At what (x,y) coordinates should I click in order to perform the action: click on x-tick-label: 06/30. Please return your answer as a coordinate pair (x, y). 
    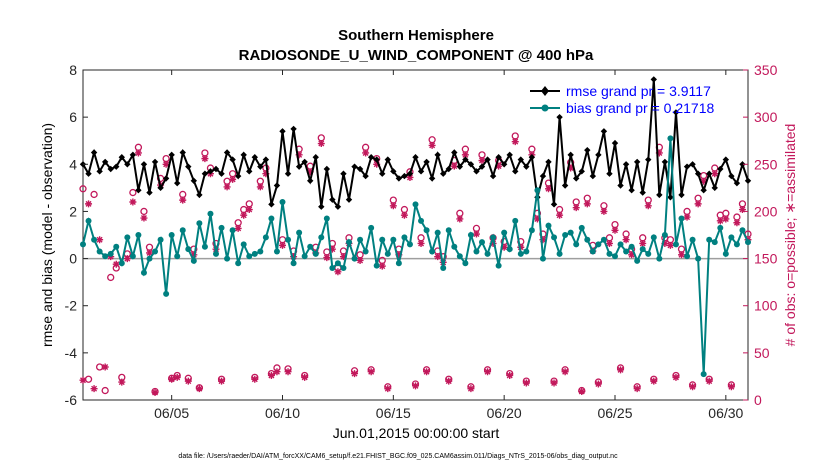
    Looking at the image, I should click on (725, 413).